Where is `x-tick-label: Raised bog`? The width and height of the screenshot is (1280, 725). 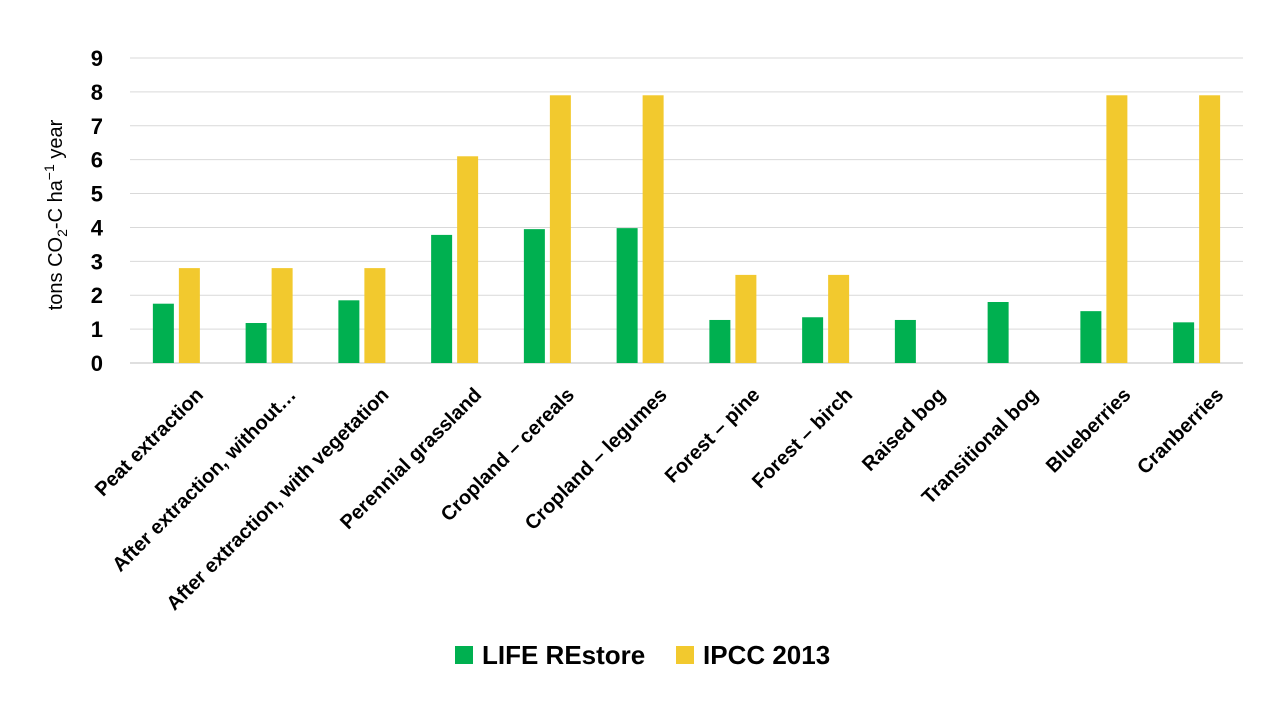
x-tick-label: Raised bog is located at coordinates (904, 430).